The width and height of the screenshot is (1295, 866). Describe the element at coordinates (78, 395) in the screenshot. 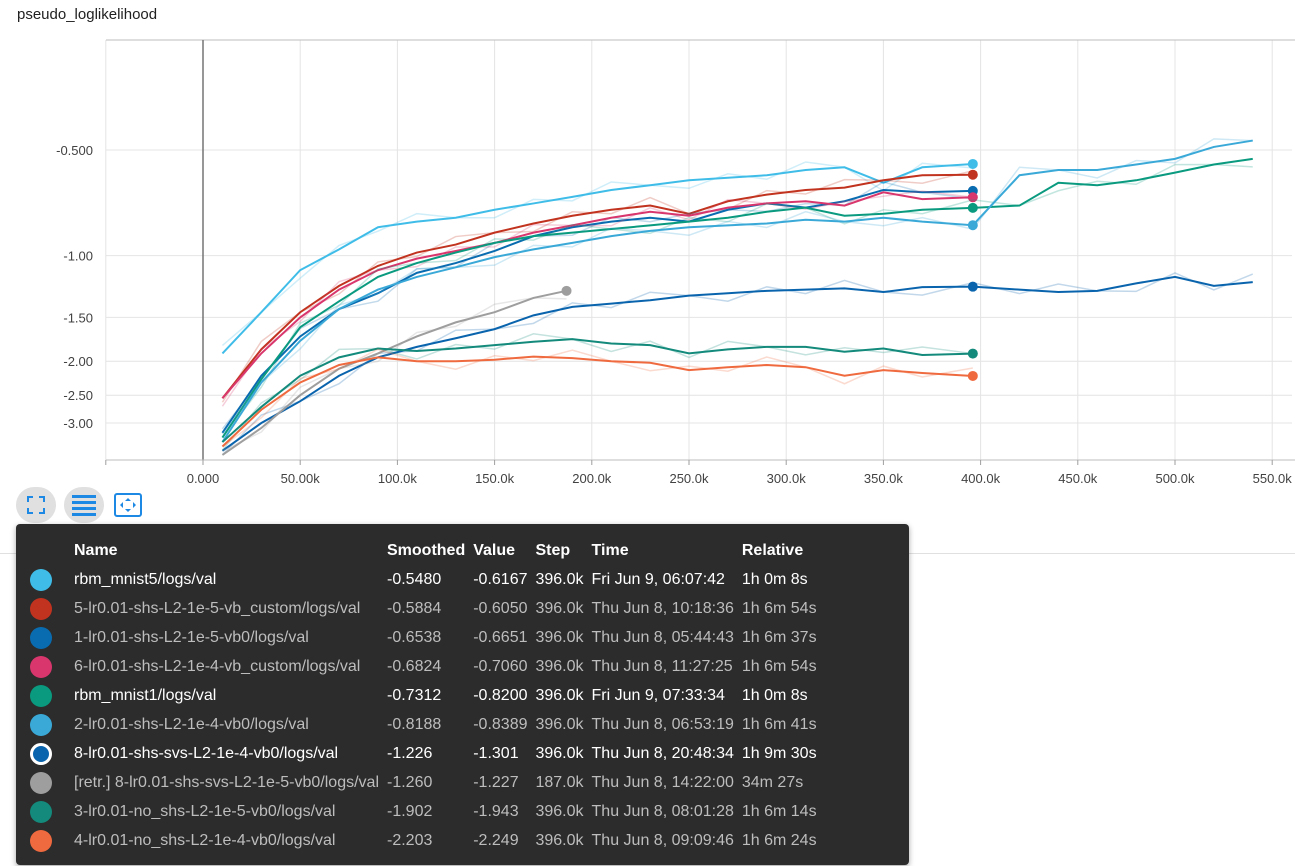

I see `y-tick-label: -2.50` at that location.